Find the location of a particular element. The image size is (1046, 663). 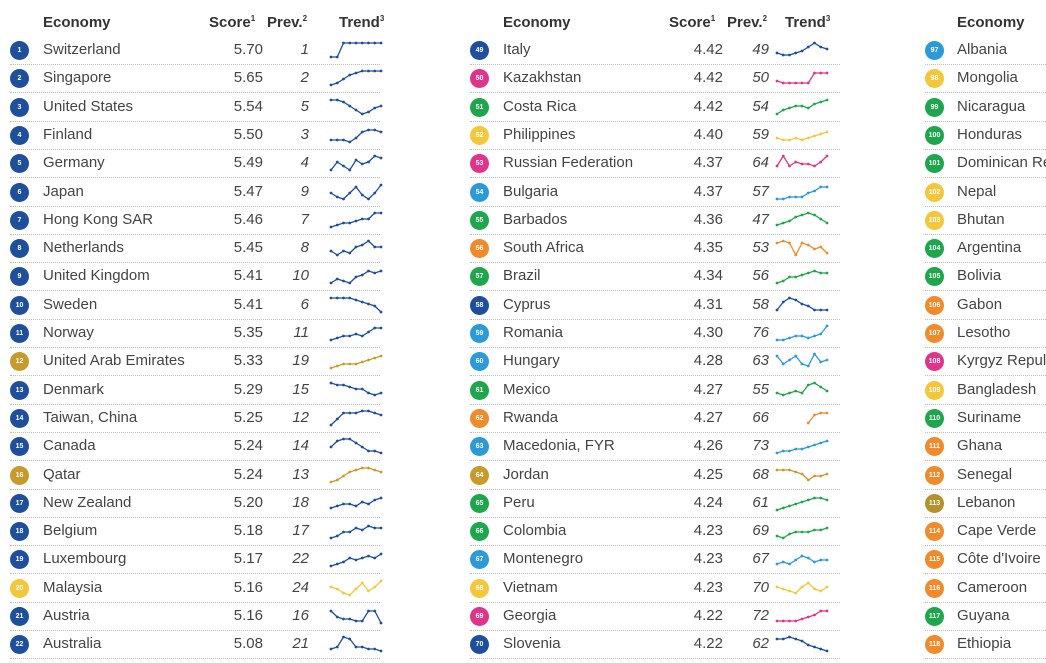

economy-name: Netherlands is located at coordinates (83, 248).